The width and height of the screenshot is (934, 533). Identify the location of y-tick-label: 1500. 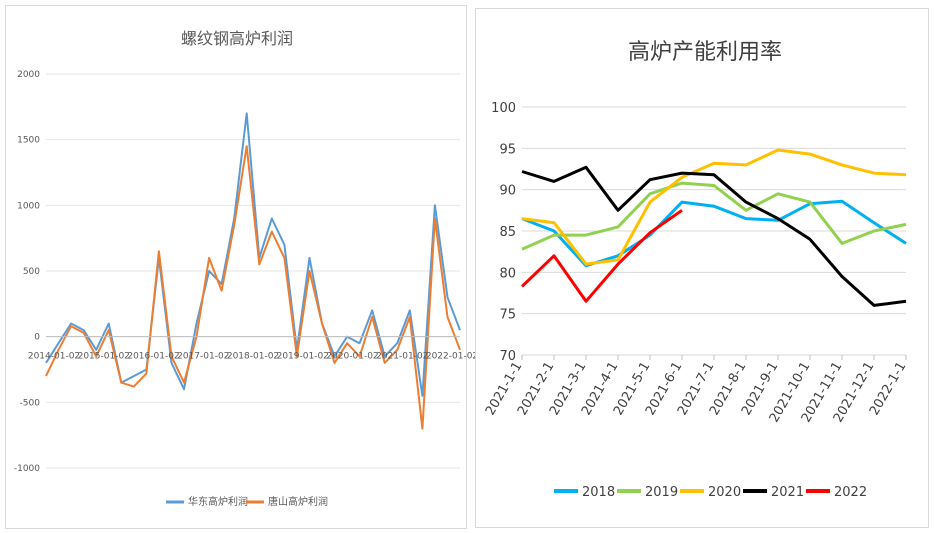
(28, 141).